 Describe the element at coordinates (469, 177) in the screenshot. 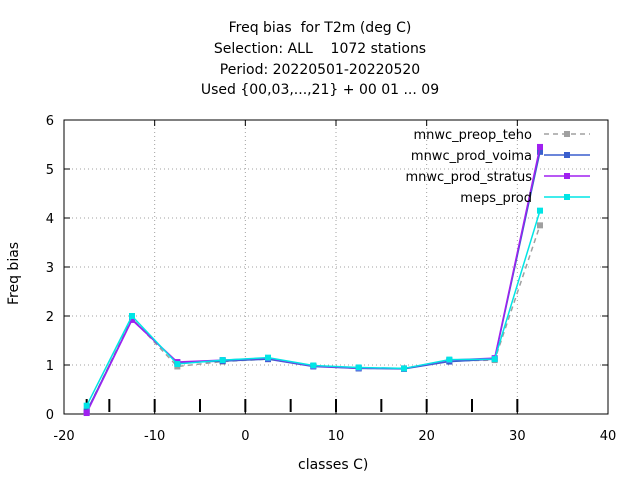

I see `legend-label-mnwc_prod_stratus: mnwc_prod_stratus` at that location.